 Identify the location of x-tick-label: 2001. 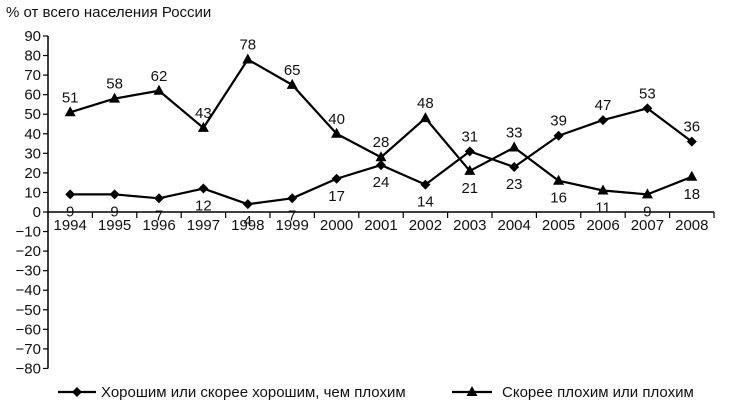
(380, 225).